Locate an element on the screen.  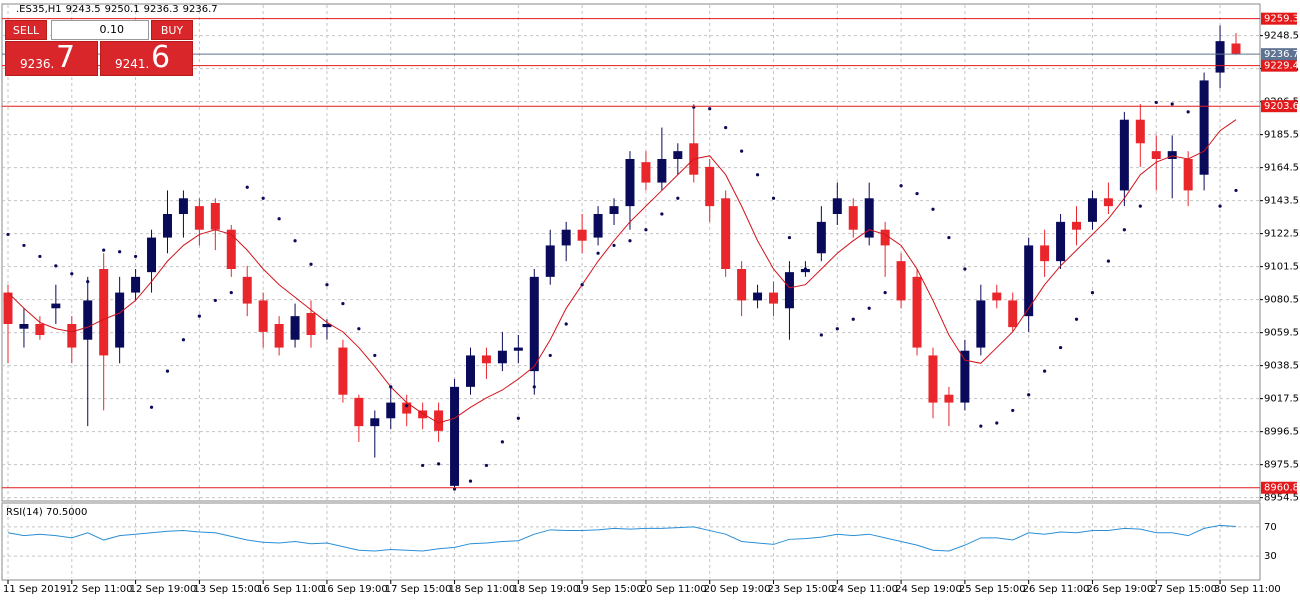
bid-last: 7 is located at coordinates (66, 57).